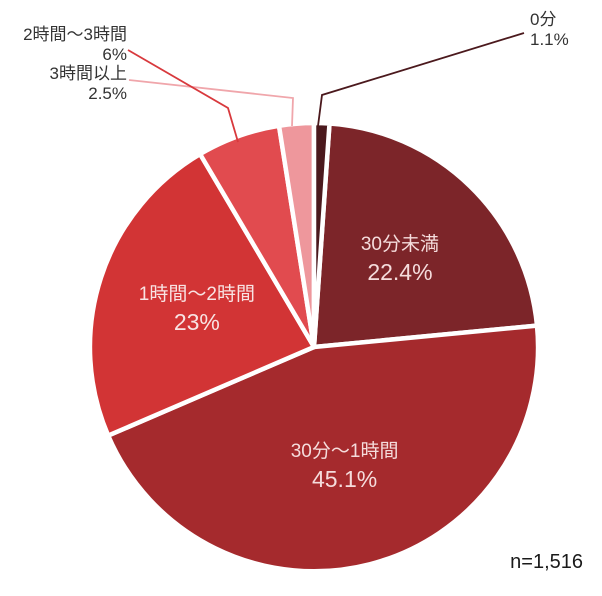  What do you see at coordinates (196, 321) in the screenshot?
I see `slice-label-1h-2h-value: 23%` at bounding box center [196, 321].